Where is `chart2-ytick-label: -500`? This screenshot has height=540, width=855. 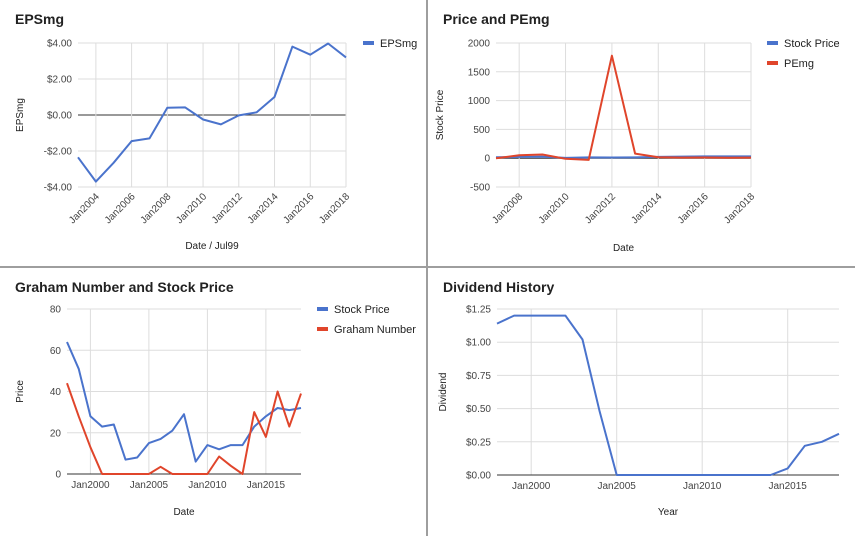
chart2-ytick-label: -500 is located at coordinates (480, 188).